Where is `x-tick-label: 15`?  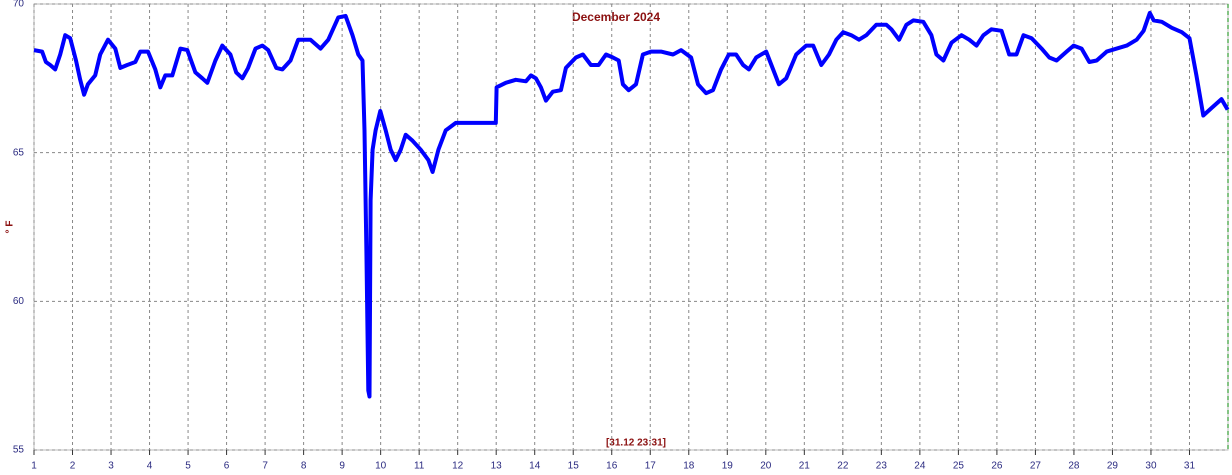 x-tick-label: 15 is located at coordinates (574, 466).